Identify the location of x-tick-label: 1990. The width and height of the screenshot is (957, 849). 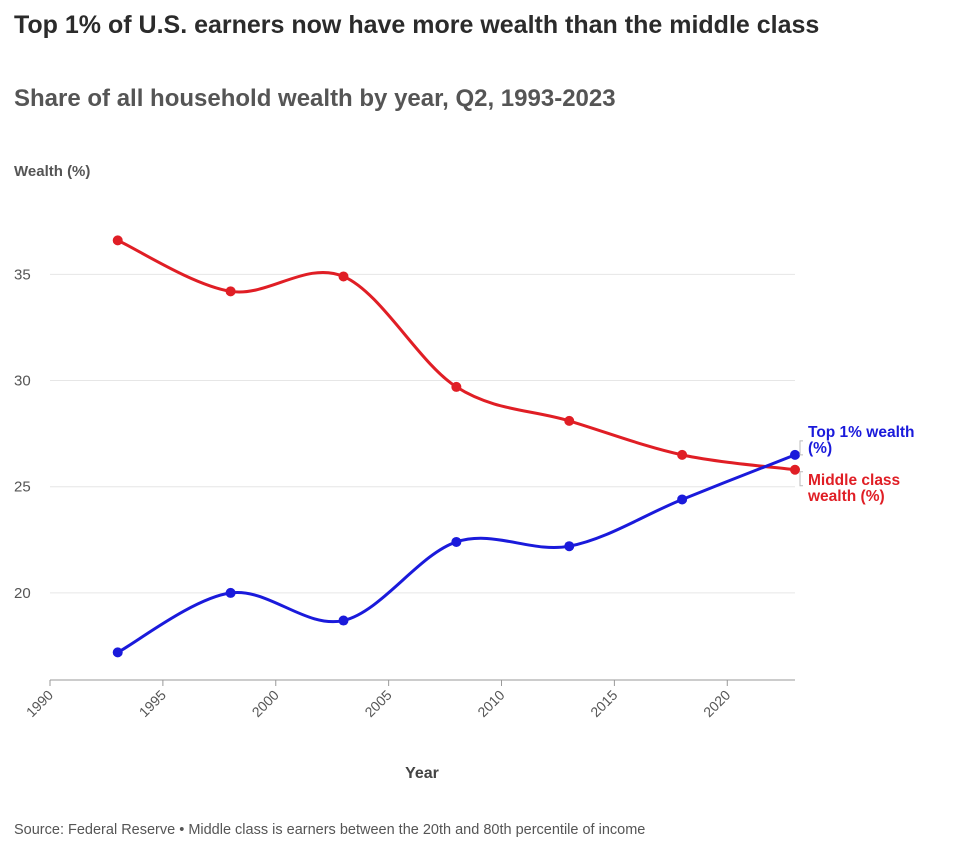
(39, 703).